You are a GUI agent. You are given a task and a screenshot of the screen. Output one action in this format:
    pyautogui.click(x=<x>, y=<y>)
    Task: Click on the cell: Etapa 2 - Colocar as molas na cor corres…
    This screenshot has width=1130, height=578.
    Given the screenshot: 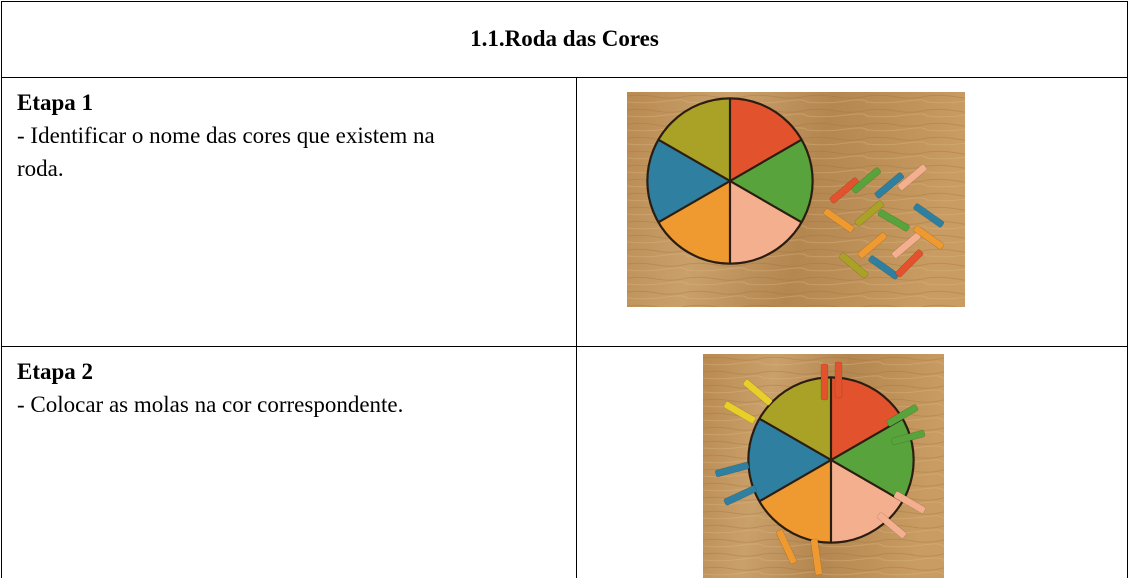 What is the action you would take?
    pyautogui.click(x=252, y=388)
    